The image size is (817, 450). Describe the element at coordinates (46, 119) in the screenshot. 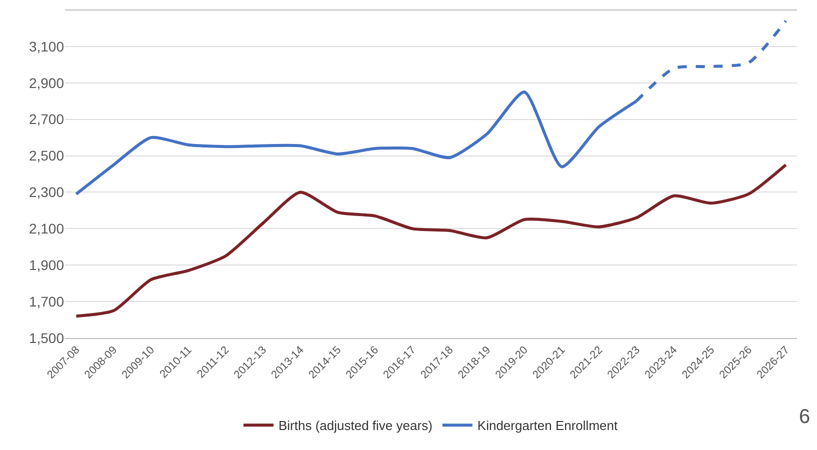

I see `y-tick-label: 2,700` at that location.